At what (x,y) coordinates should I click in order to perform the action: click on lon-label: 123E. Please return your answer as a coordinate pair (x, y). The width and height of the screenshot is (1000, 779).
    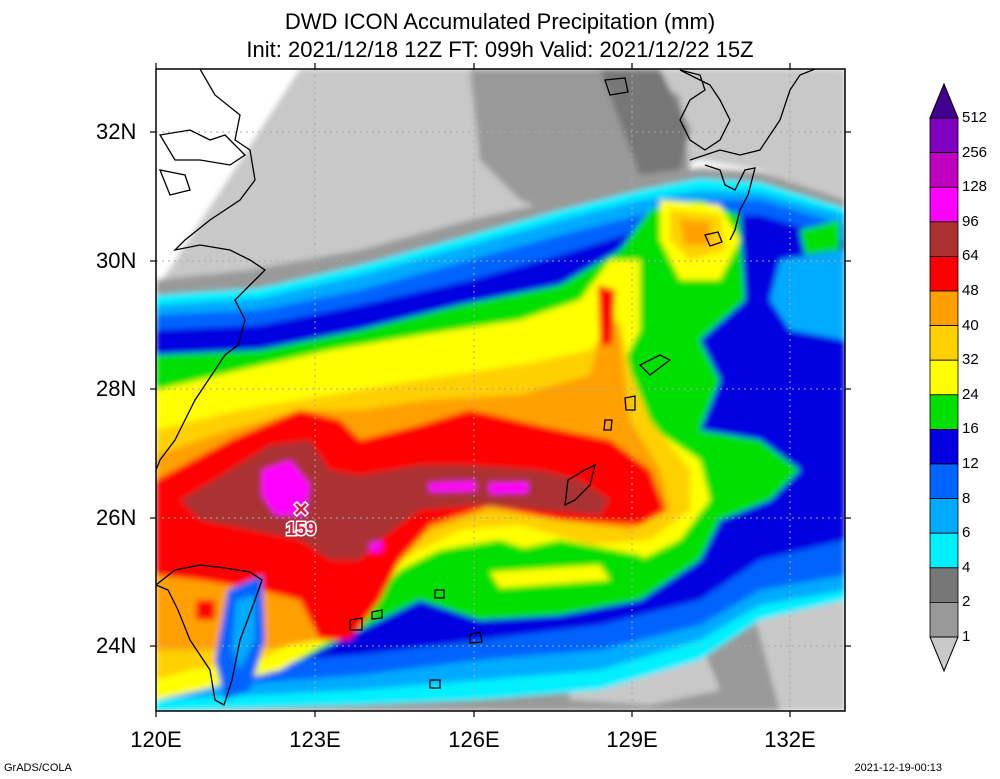
    Looking at the image, I should click on (315, 739).